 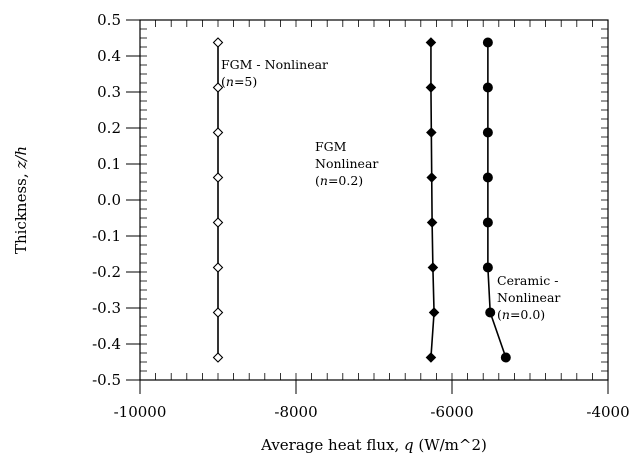 What do you see at coordinates (527, 280) in the screenshot?
I see `svg-text: Ceramic -` at bounding box center [527, 280].